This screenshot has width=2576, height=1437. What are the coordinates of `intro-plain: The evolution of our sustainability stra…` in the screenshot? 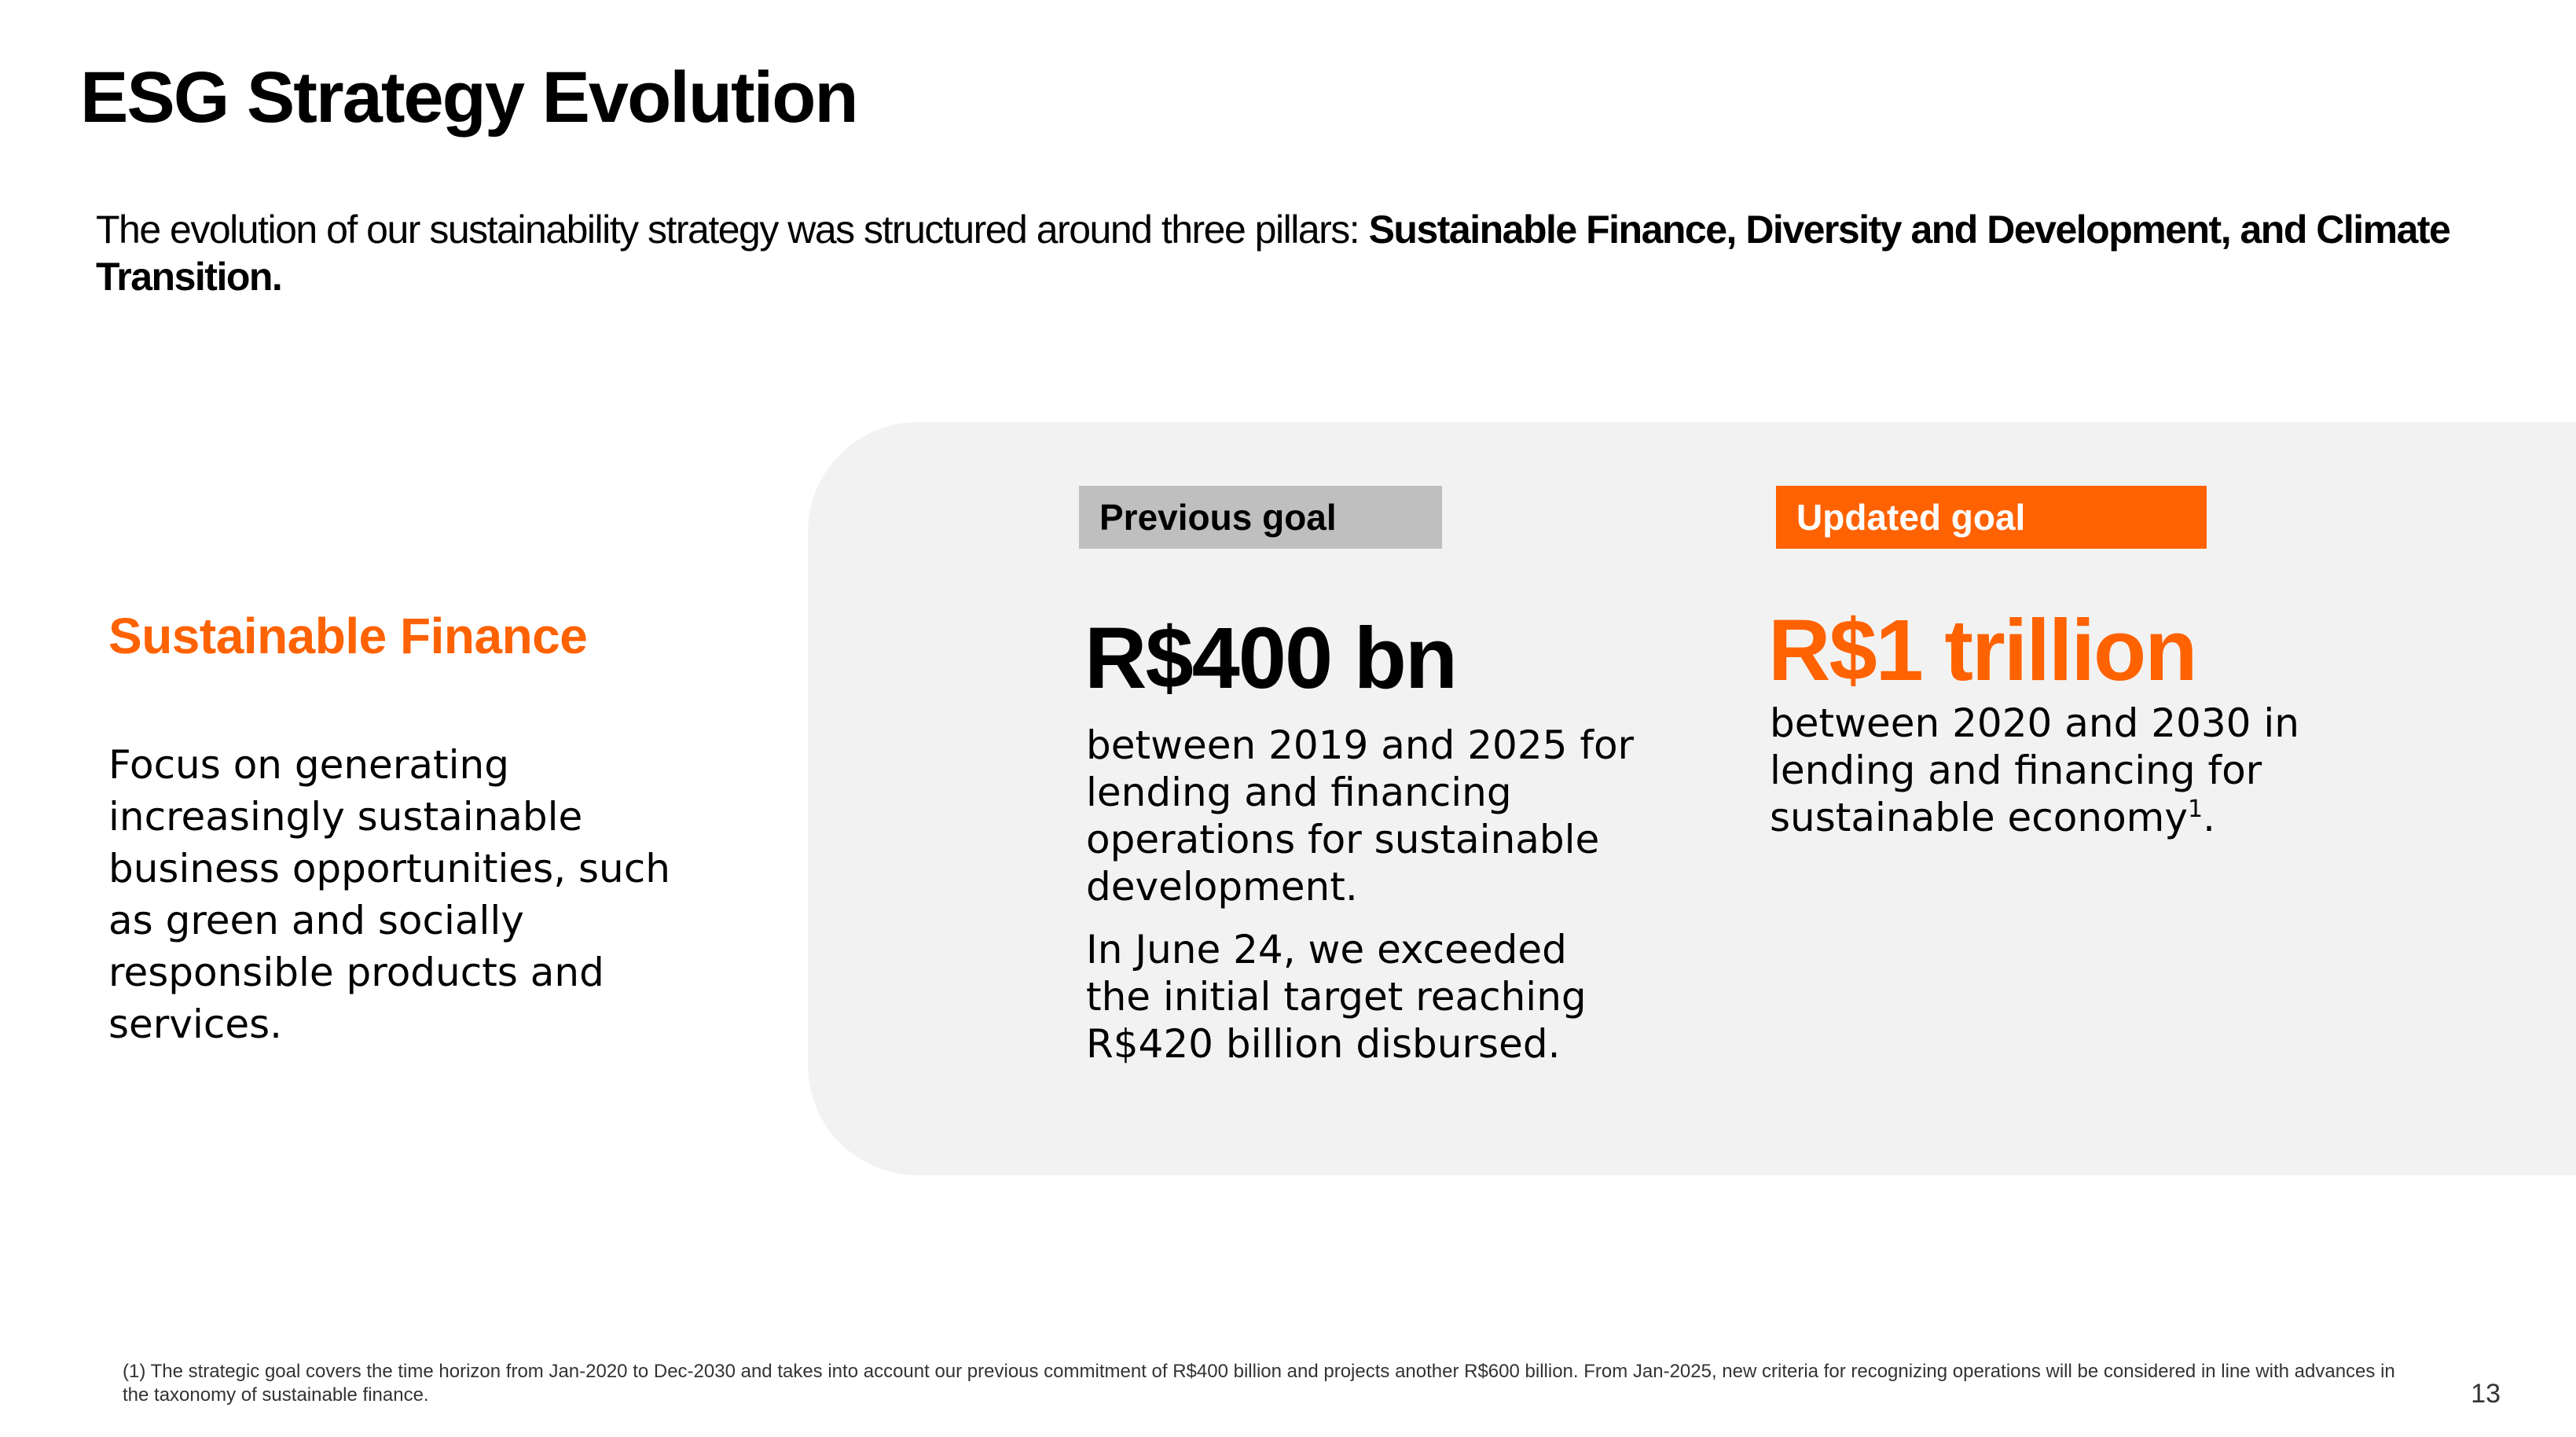 It's located at (732, 230).